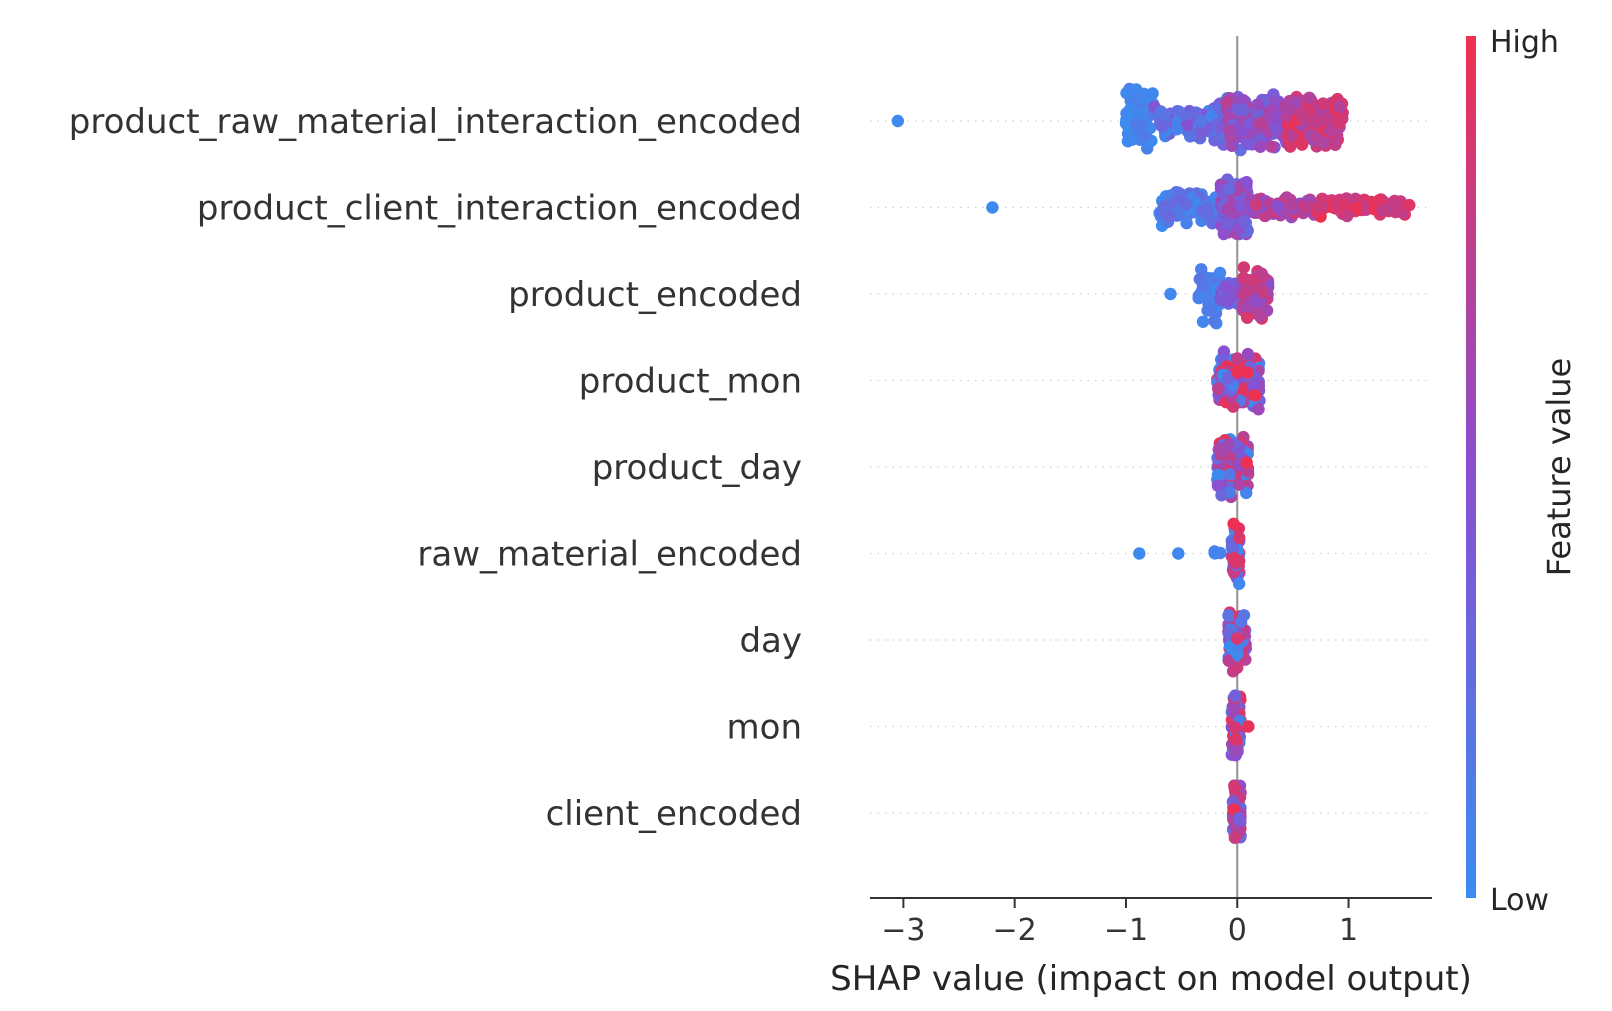  What do you see at coordinates (690, 382) in the screenshot?
I see `feature-label: product_mon` at bounding box center [690, 382].